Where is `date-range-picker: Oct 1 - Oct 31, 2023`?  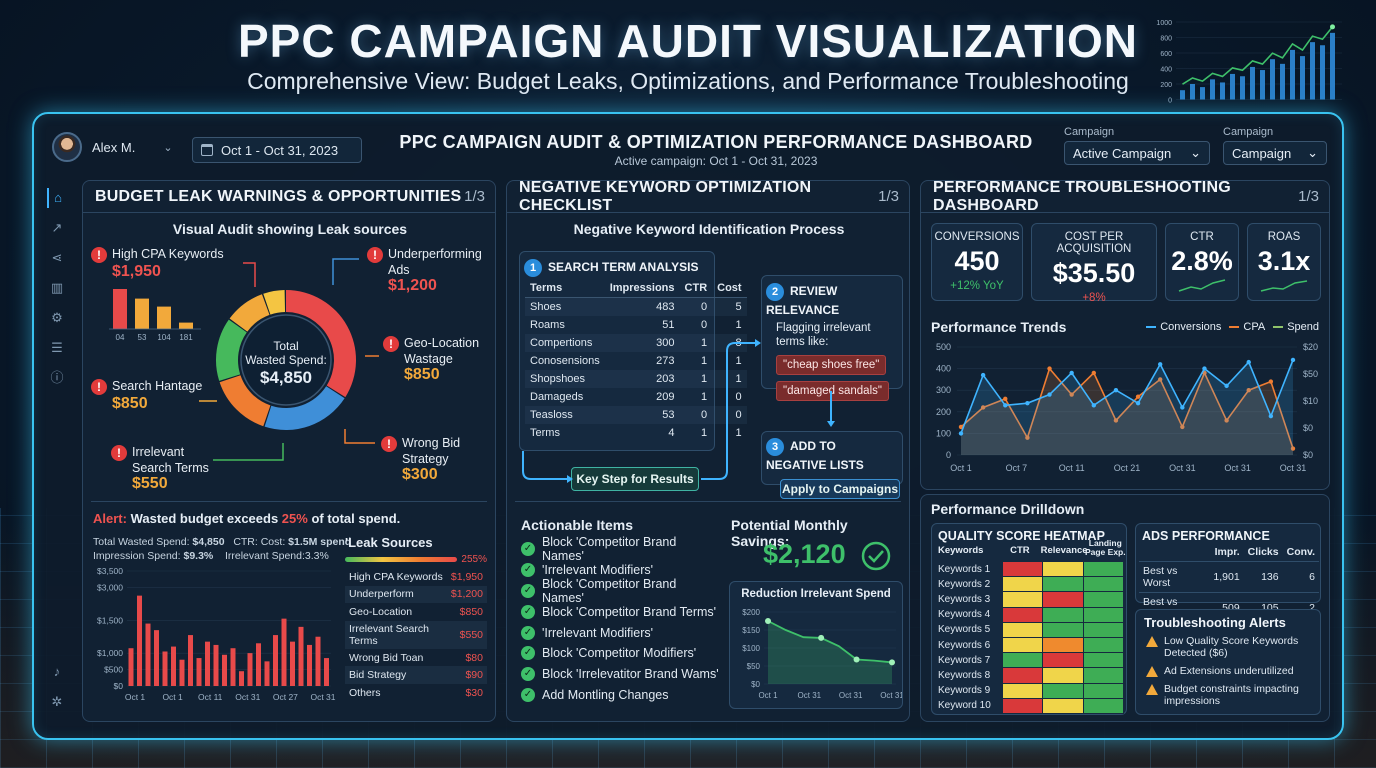 date-range-picker: Oct 1 - Oct 31, 2023 is located at coordinates (277, 150).